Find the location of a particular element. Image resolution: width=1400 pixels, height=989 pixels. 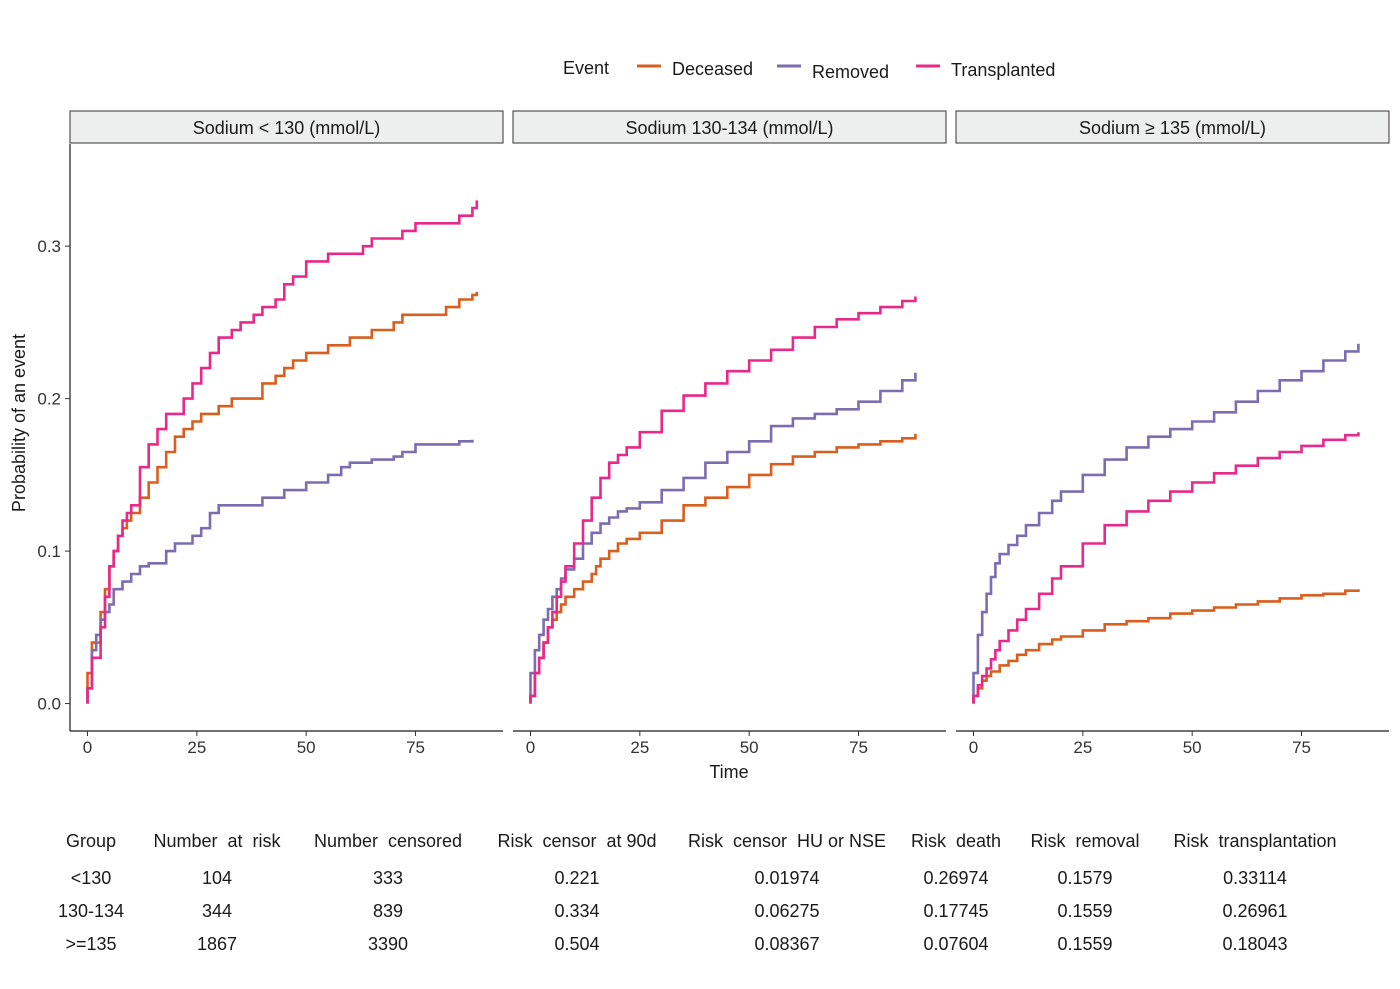

y-axis-title: Probability of an event is located at coordinates (19, 423).